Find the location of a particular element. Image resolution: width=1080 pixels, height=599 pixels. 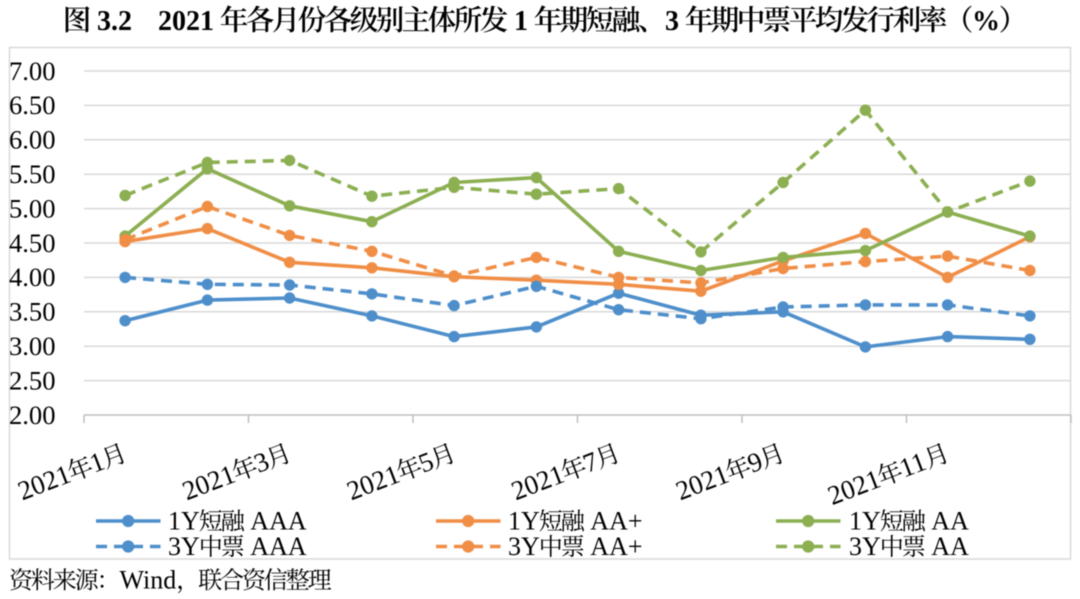

svg-text: 2021 is located at coordinates (189, 21).